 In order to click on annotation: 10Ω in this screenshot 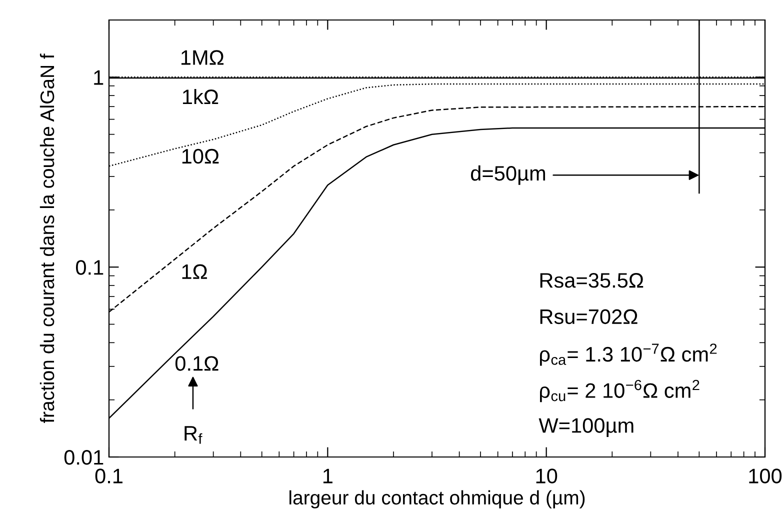, I will do `click(200, 156)`.